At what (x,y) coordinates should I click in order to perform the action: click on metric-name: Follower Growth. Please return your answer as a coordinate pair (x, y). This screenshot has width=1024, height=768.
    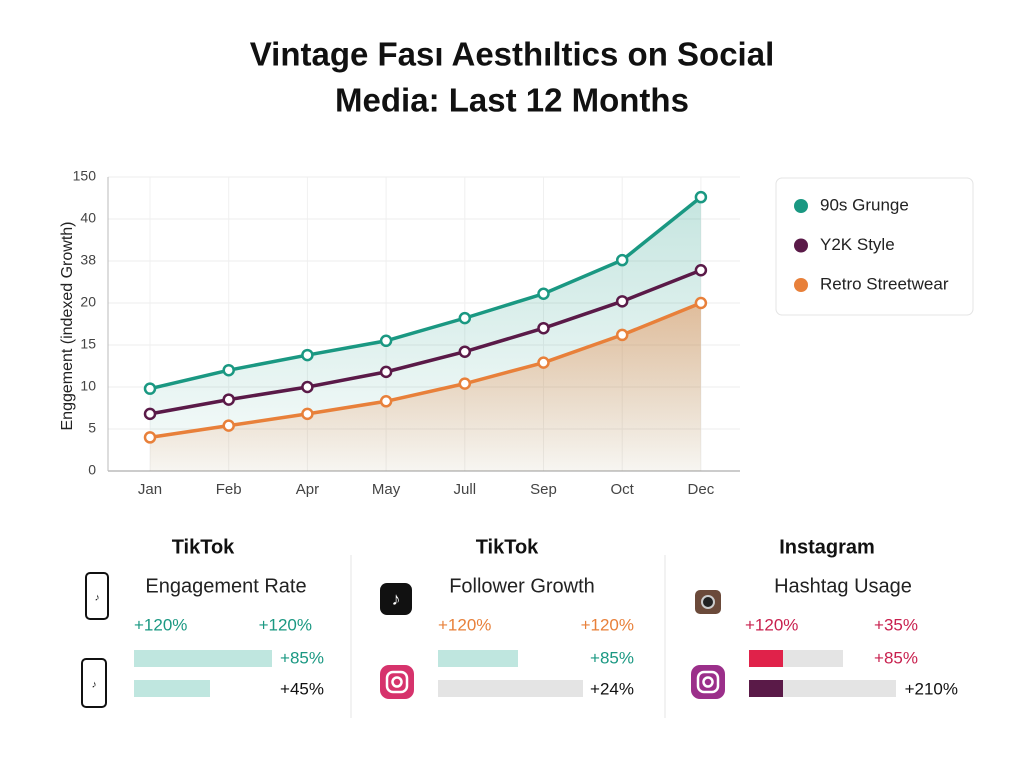
    Looking at the image, I should click on (522, 586).